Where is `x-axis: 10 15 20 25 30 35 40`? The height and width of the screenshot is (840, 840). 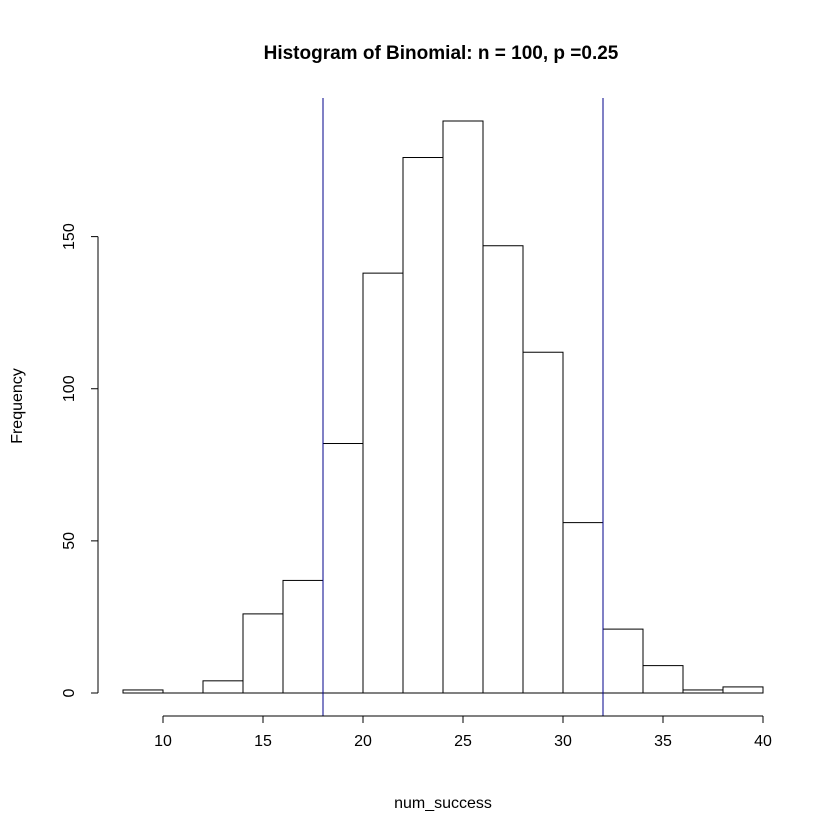
x-axis: 10 15 20 25 30 35 40 is located at coordinates (463, 732).